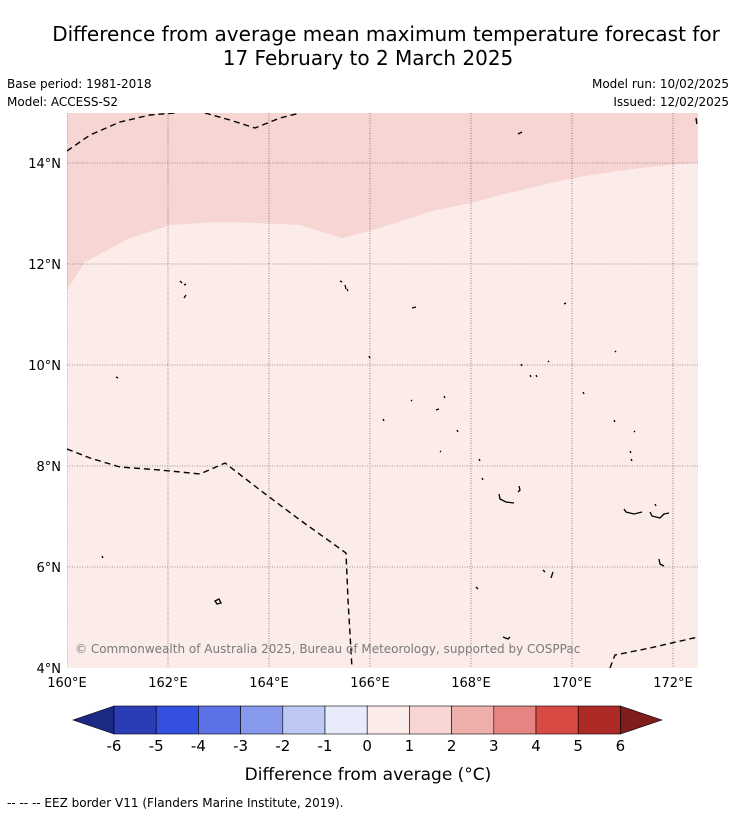 The image size is (736, 816). What do you see at coordinates (660, 84) in the screenshot?
I see `model-run: Model run: 10/02/2025` at bounding box center [660, 84].